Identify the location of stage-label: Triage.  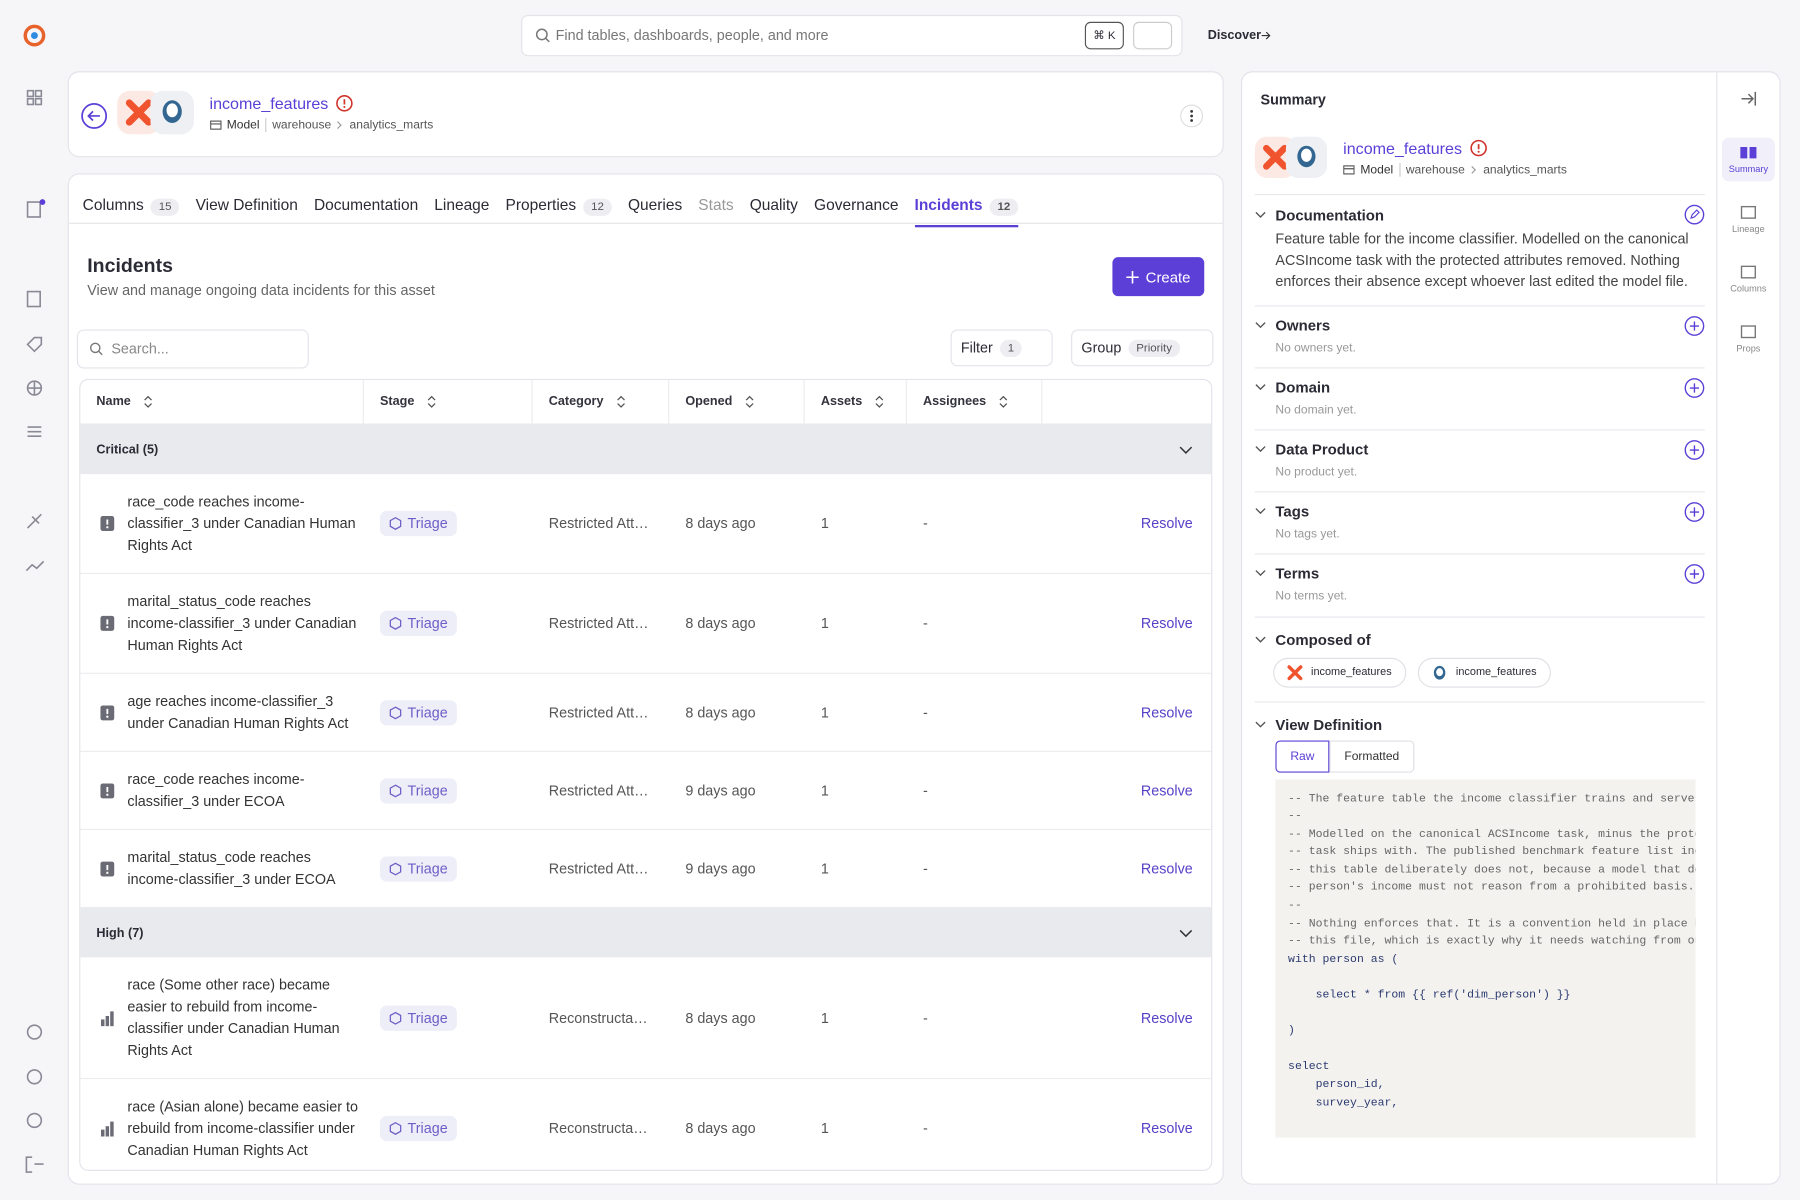
(427, 523).